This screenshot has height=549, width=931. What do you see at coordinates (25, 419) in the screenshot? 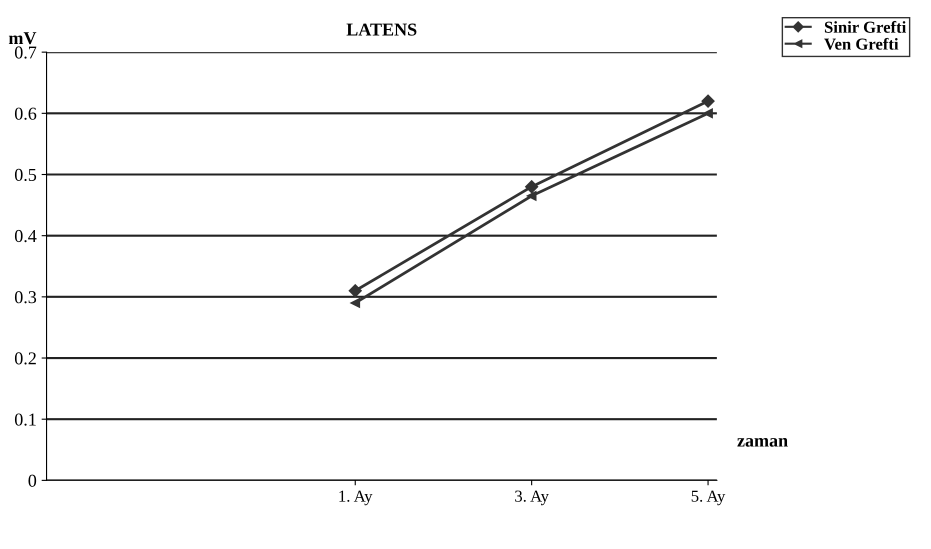
I see `y-tick-label: 0.1` at bounding box center [25, 419].